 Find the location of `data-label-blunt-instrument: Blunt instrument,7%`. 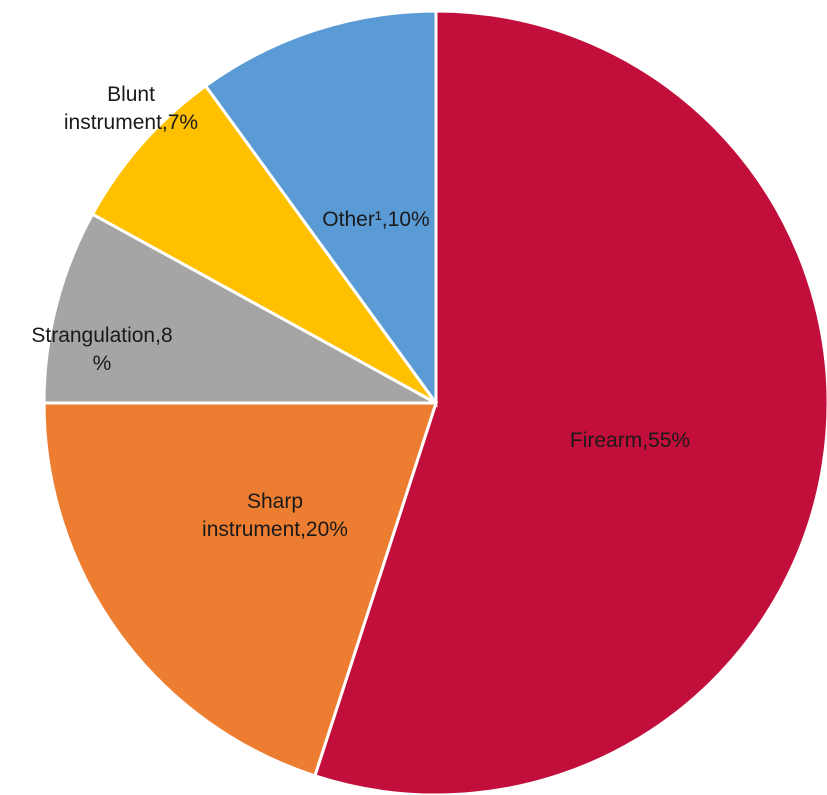

data-label-blunt-instrument: Blunt instrument,7% is located at coordinates (131, 108).